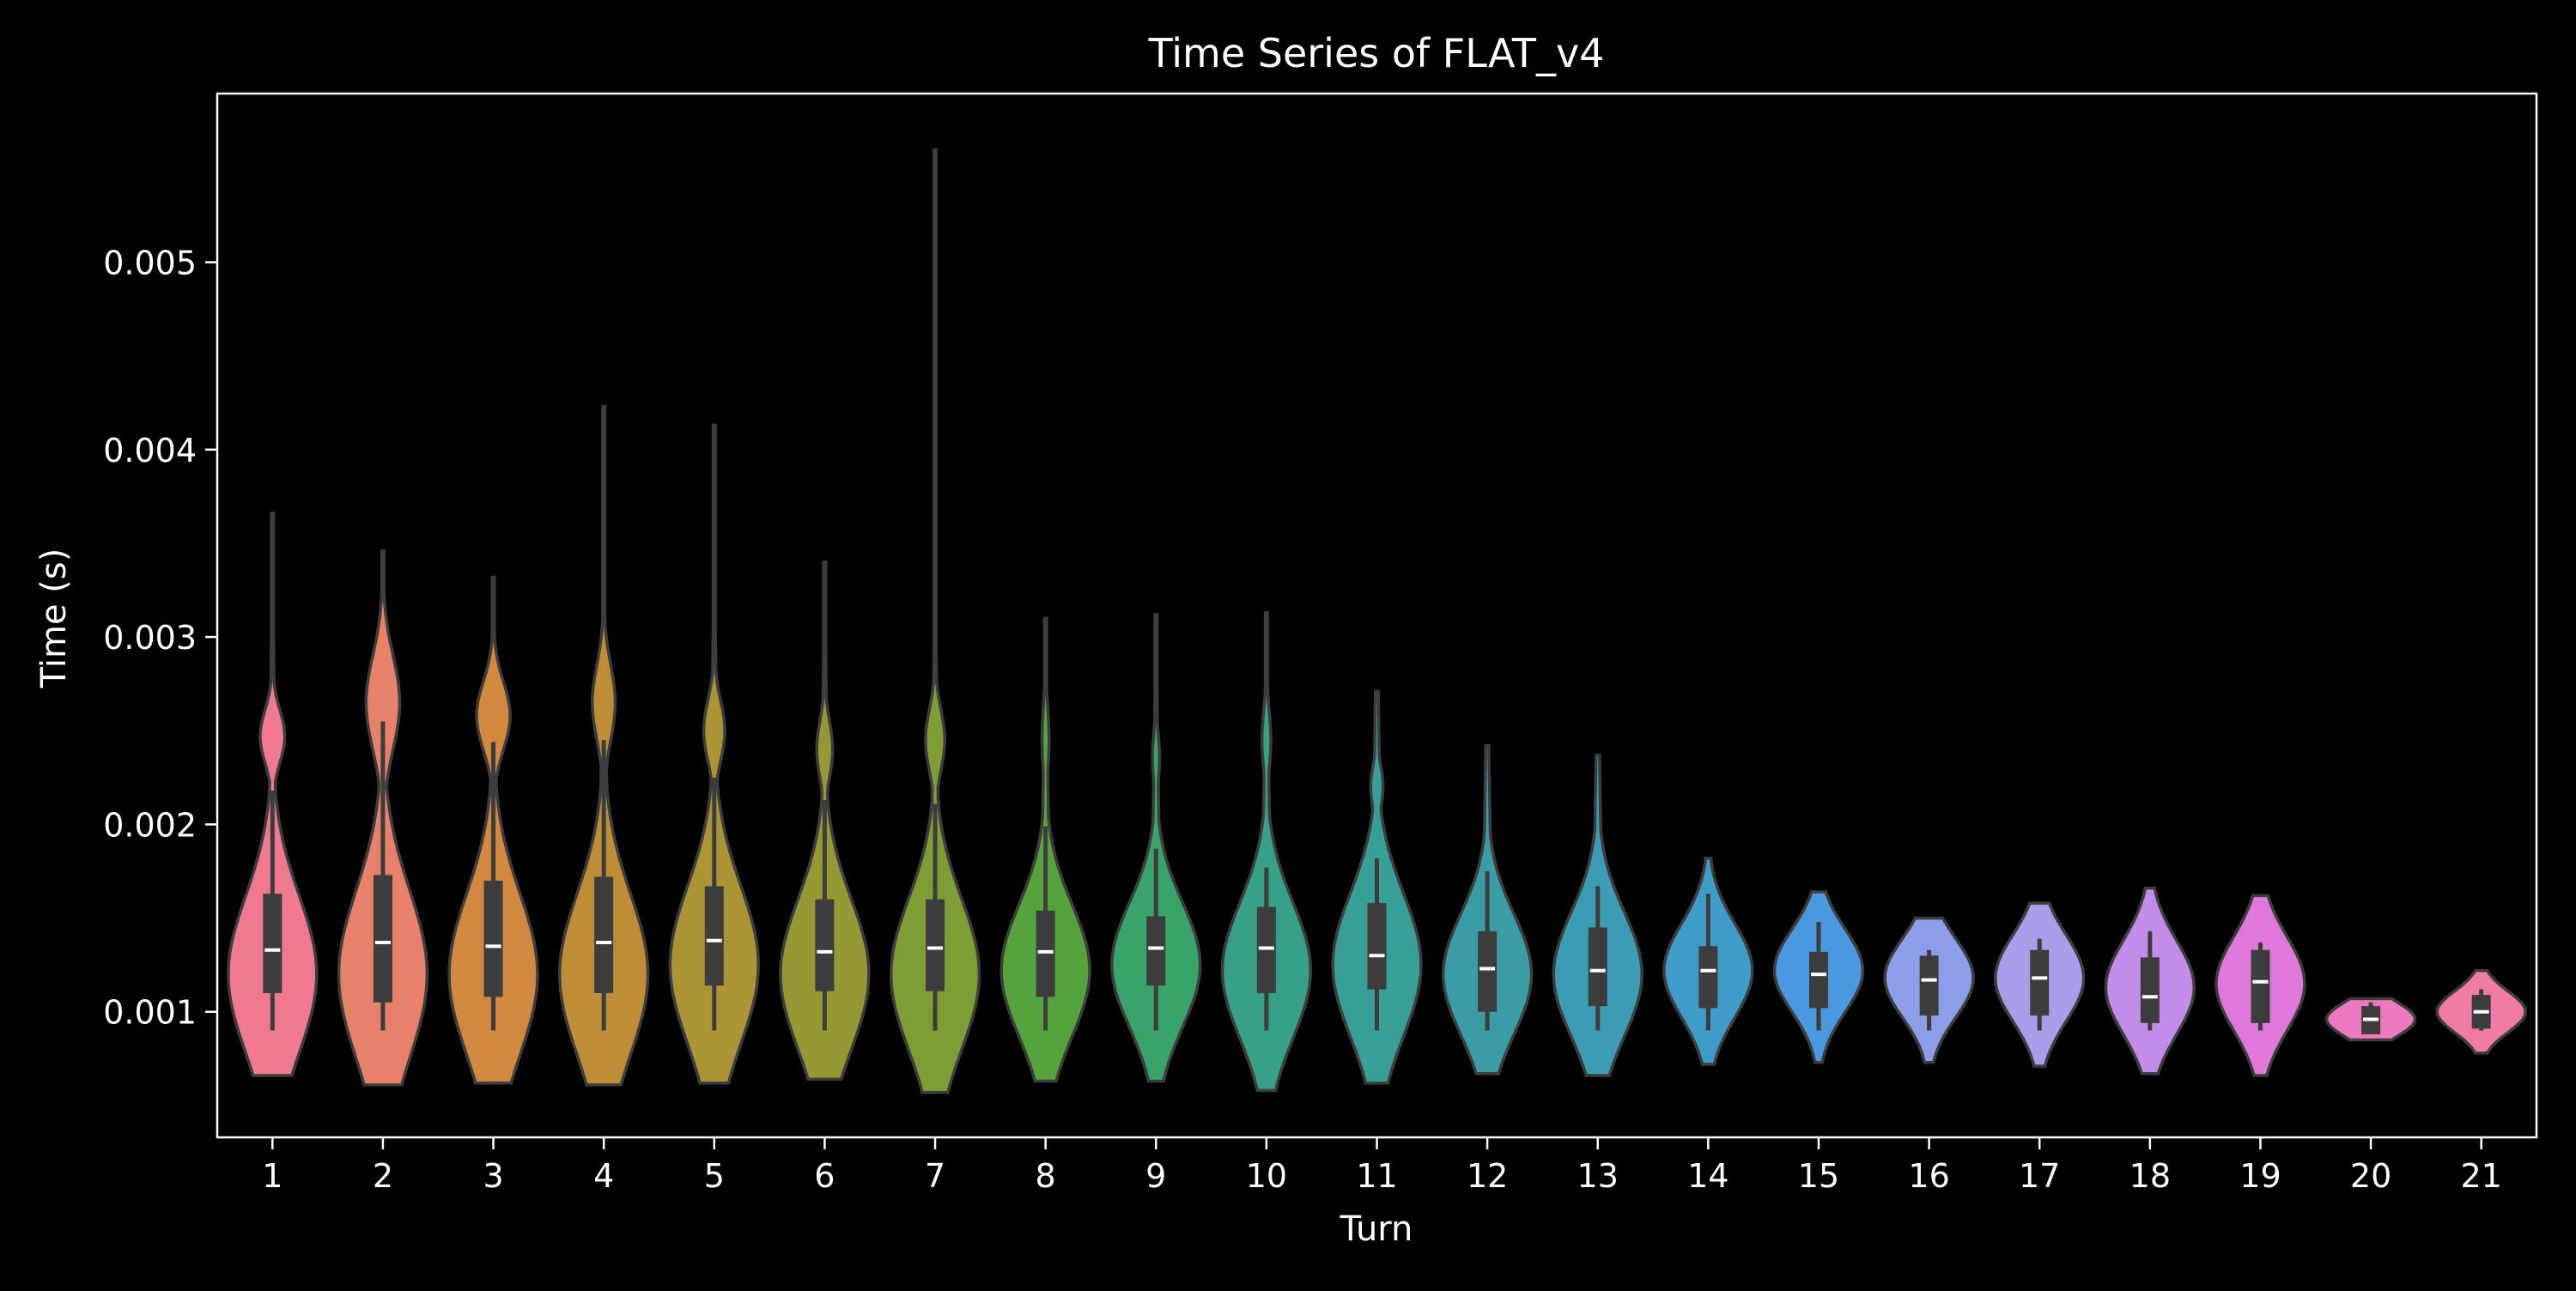 The width and height of the screenshot is (2576, 1291). Describe the element at coordinates (715, 1176) in the screenshot. I see `x-tick-label: 5` at that location.